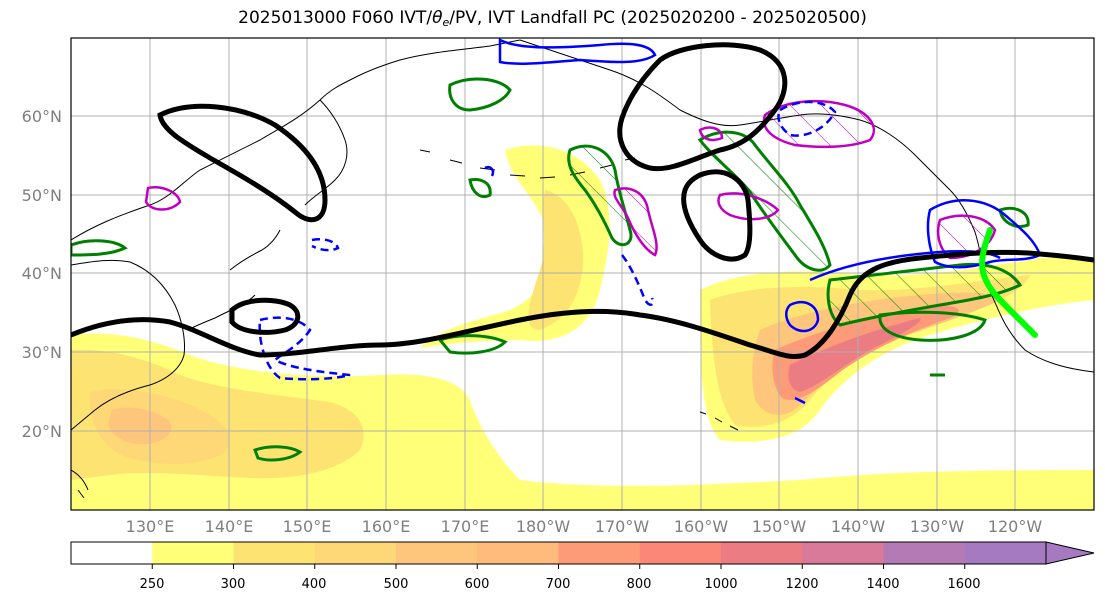 This screenshot has height=603, width=1105. Describe the element at coordinates (963, 584) in the screenshot. I see `cb-label-1600: 1600` at that location.